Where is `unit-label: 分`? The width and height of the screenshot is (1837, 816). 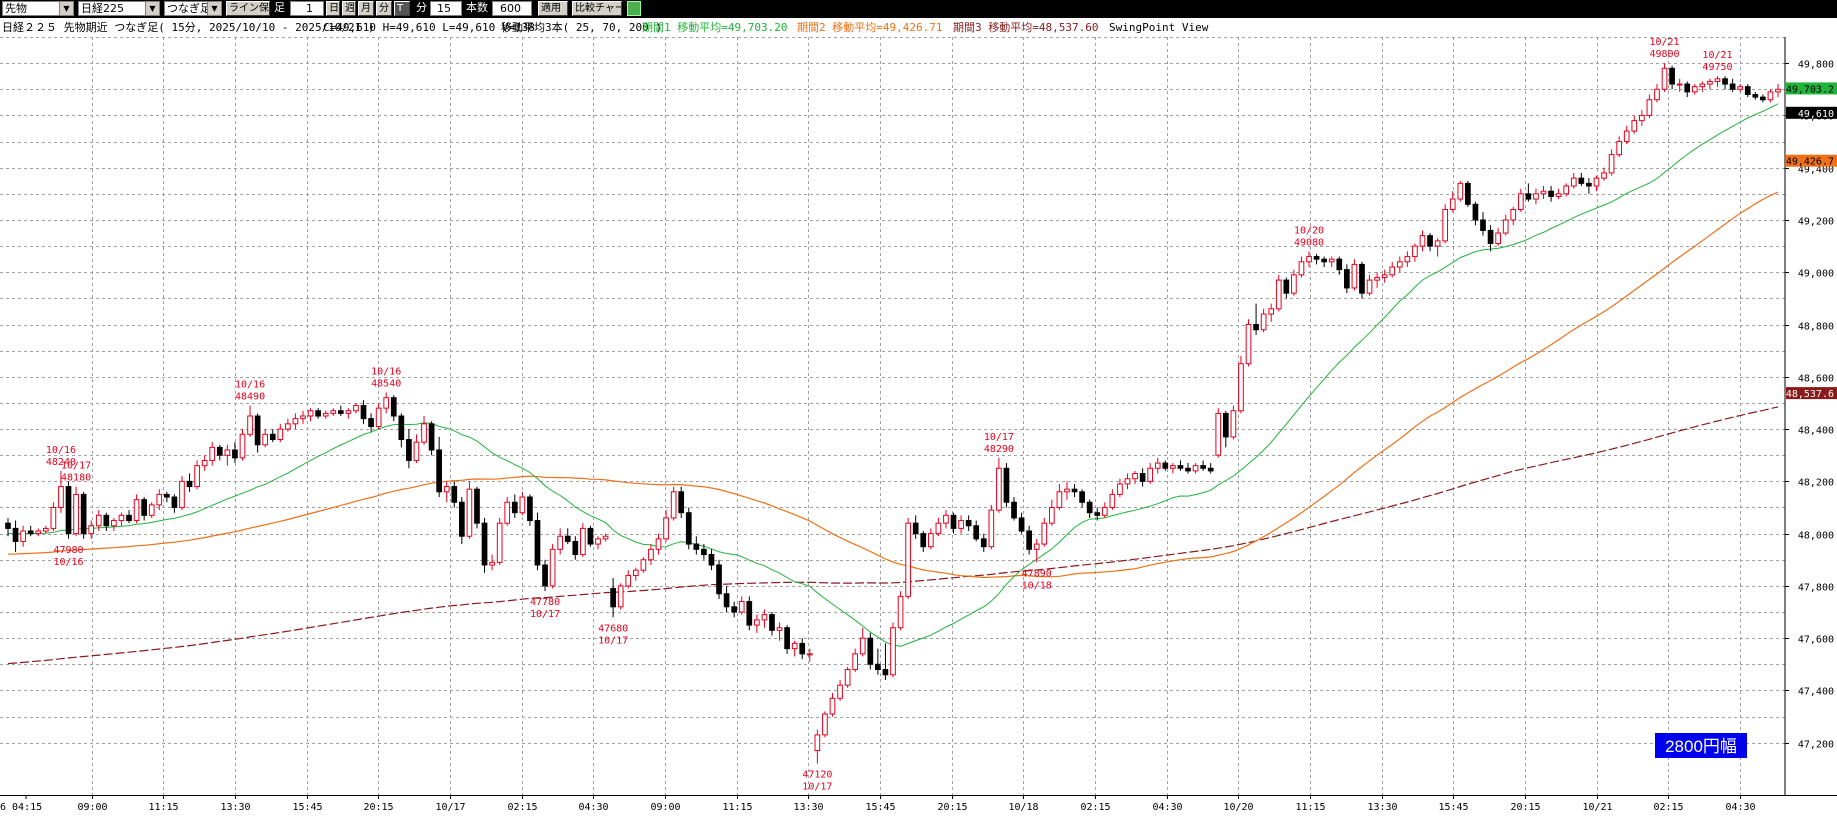
unit-label: 分 is located at coordinates (421, 7).